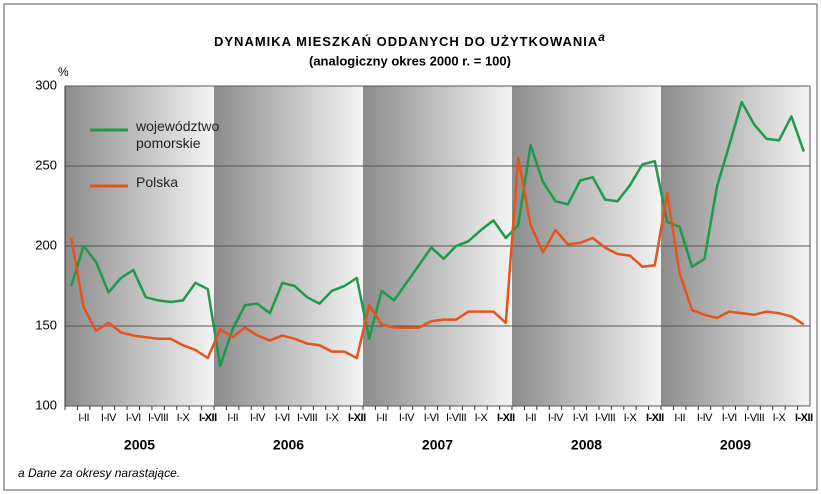  Describe the element at coordinates (99, 473) in the screenshot. I see `footnote: a Dane za okresy narastające.` at that location.